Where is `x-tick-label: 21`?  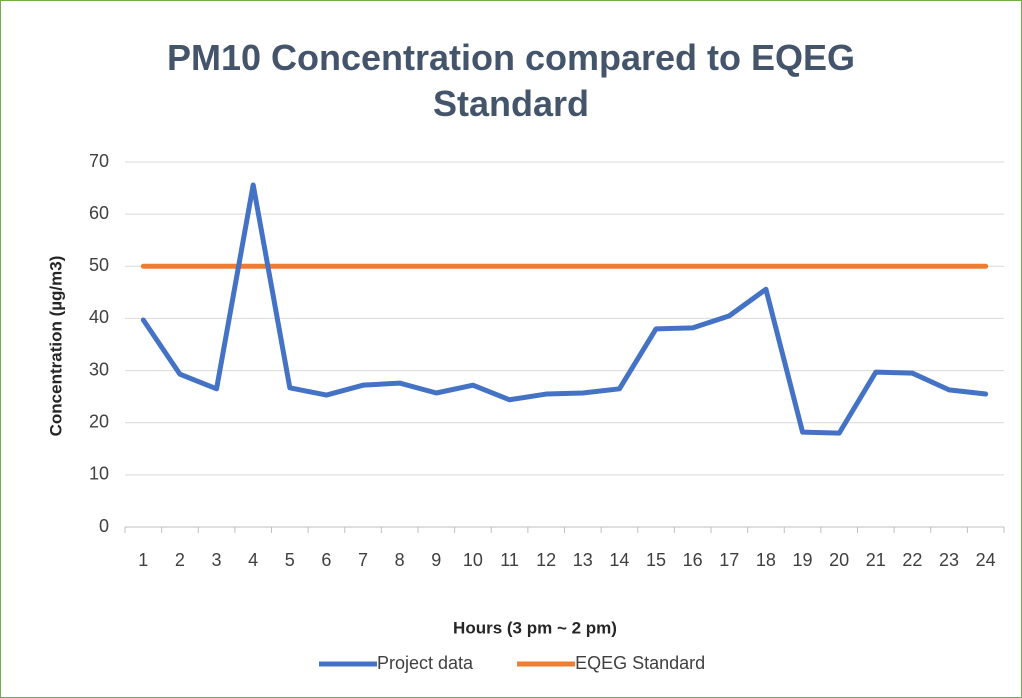 x-tick-label: 21 is located at coordinates (876, 560).